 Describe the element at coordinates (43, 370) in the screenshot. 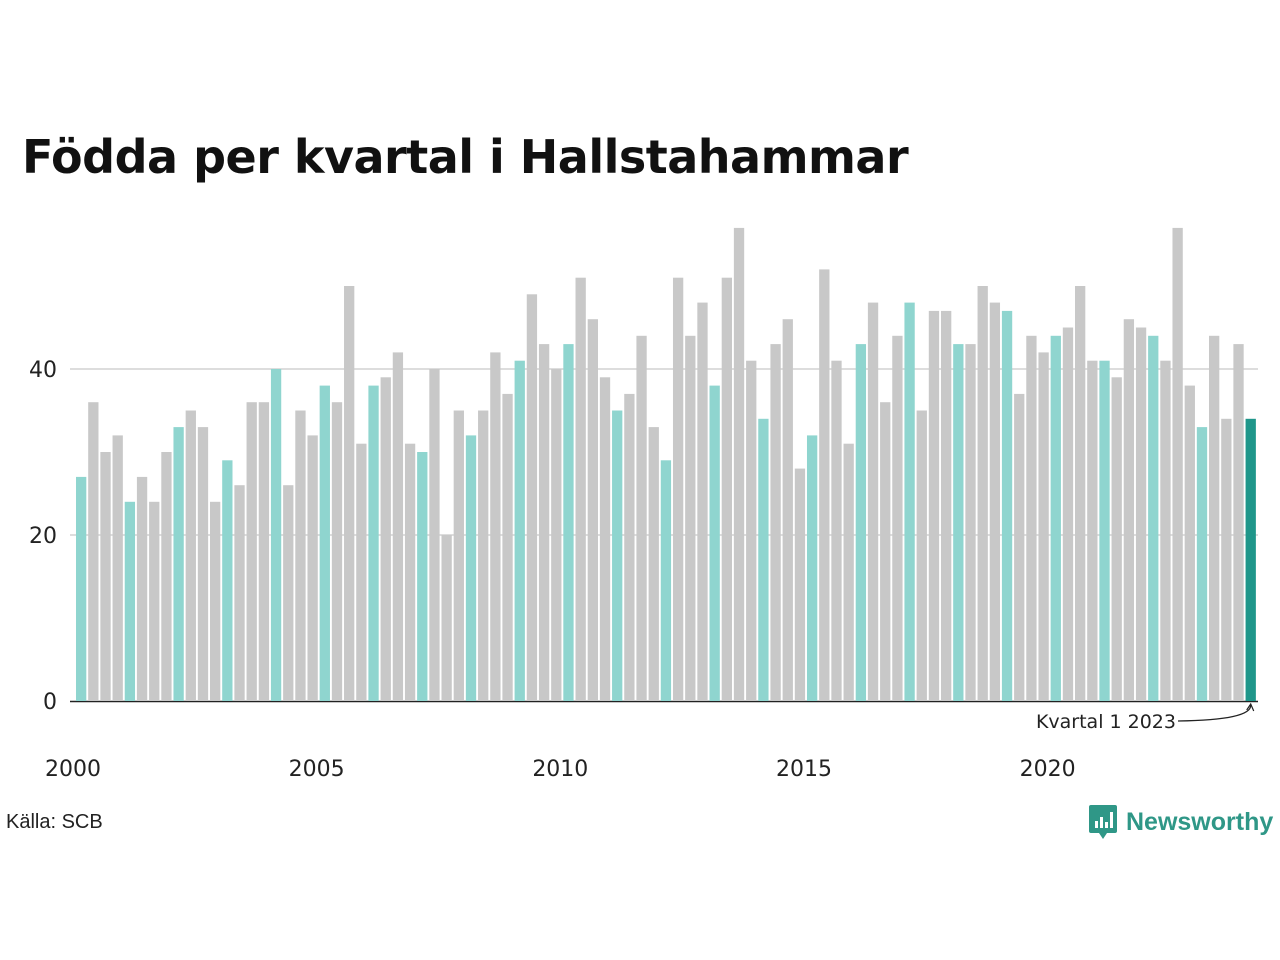

I see `y-tick-label: 40` at that location.